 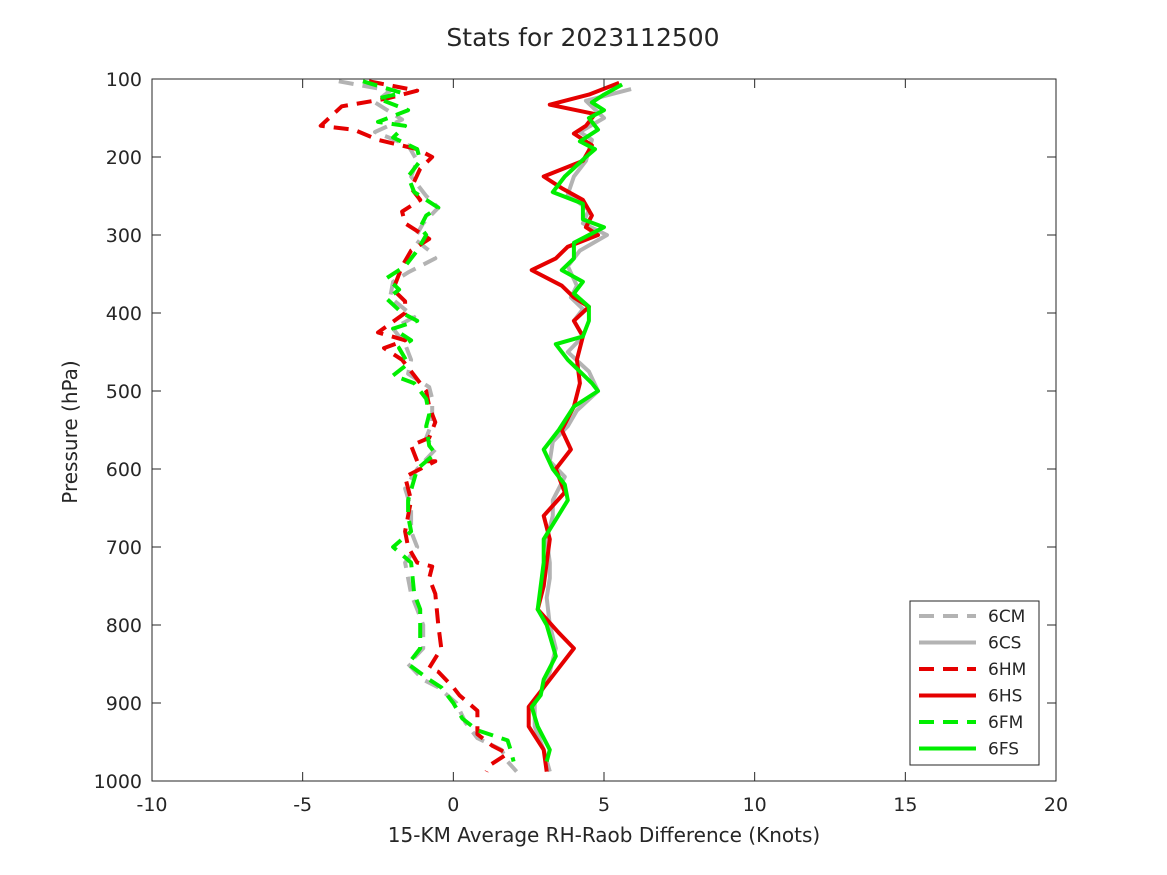 What do you see at coordinates (124, 80) in the screenshot?
I see `y-tick-label: 100` at bounding box center [124, 80].